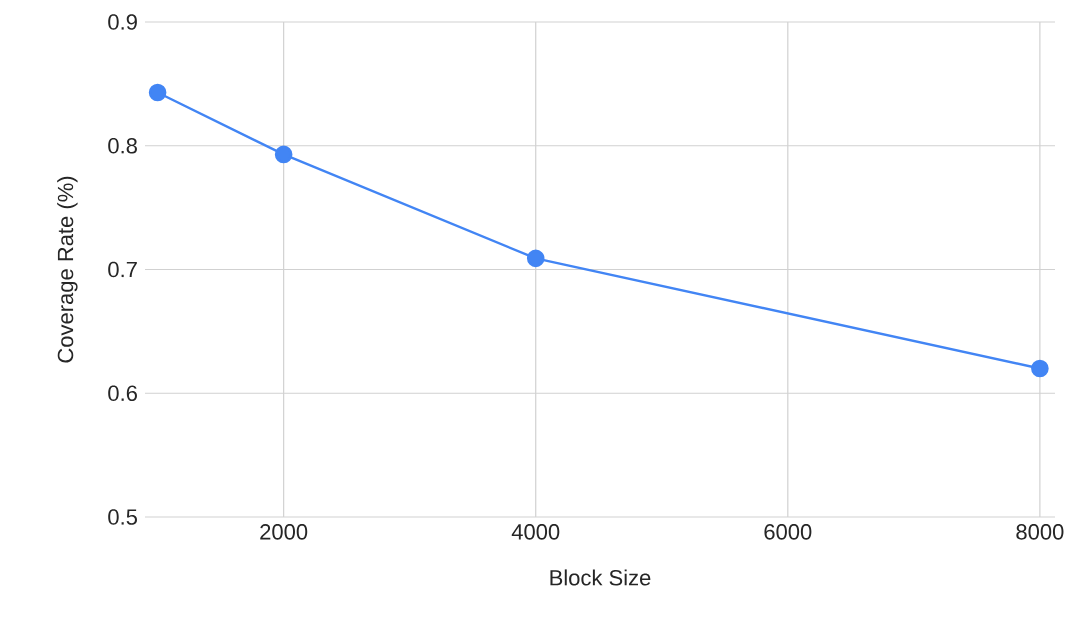 The width and height of the screenshot is (1079, 631). Describe the element at coordinates (122, 269) in the screenshot. I see `y-tick-label: 0.7` at that location.